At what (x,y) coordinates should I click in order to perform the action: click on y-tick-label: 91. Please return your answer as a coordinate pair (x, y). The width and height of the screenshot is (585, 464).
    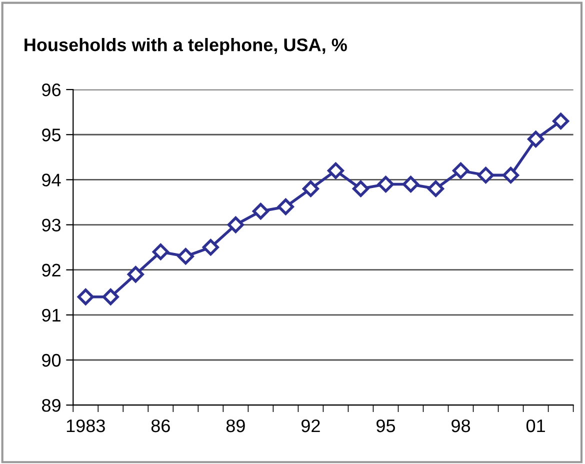
    Looking at the image, I should click on (51, 315).